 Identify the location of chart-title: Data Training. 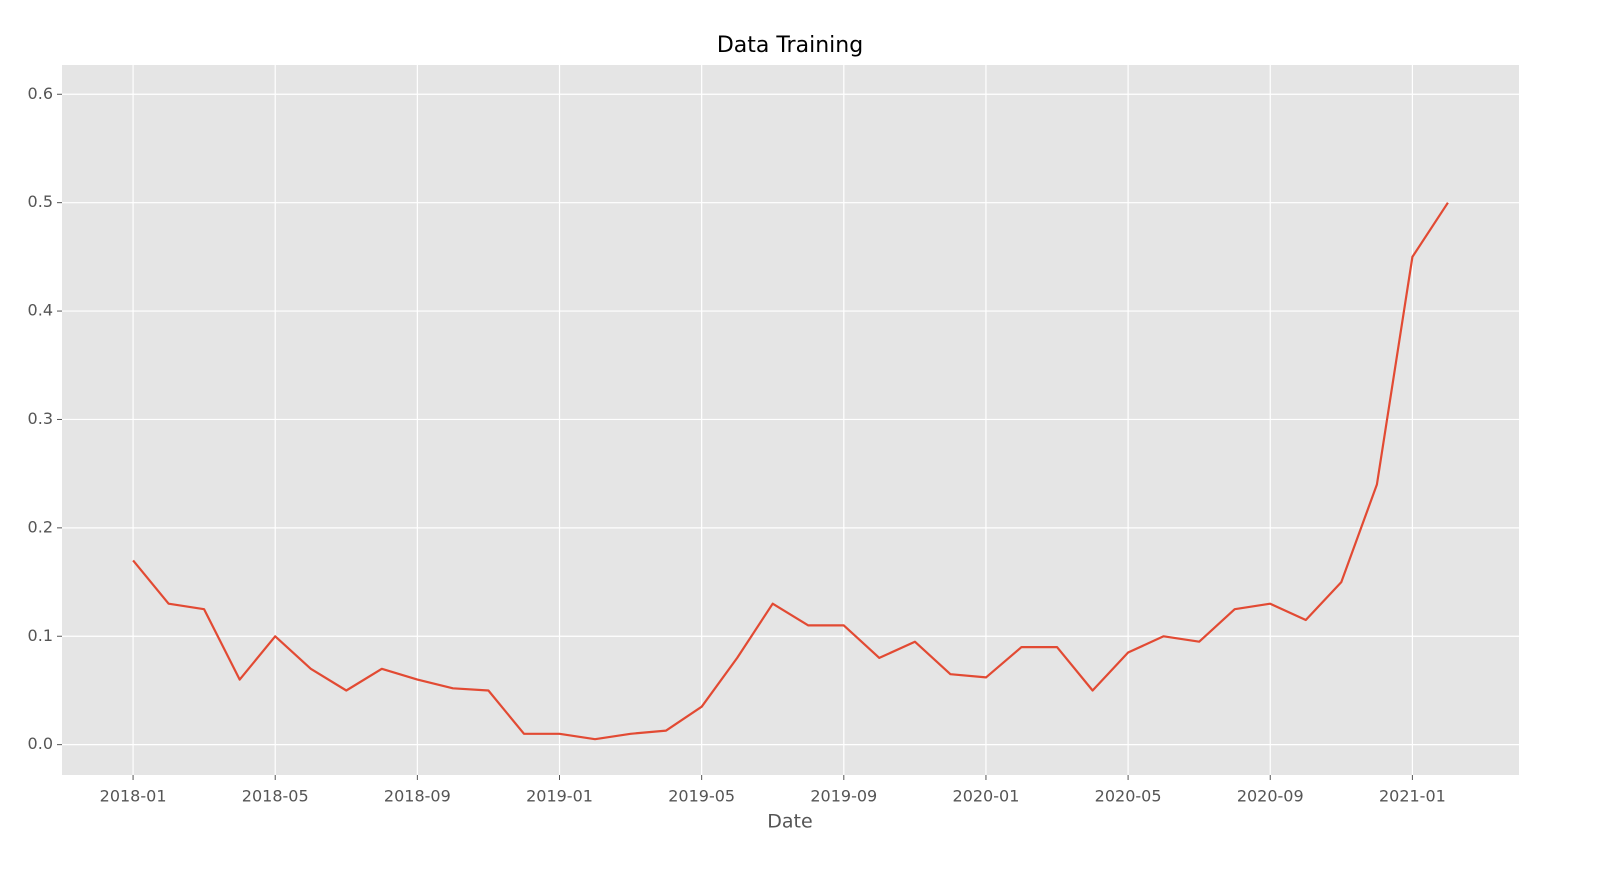
(790, 45).